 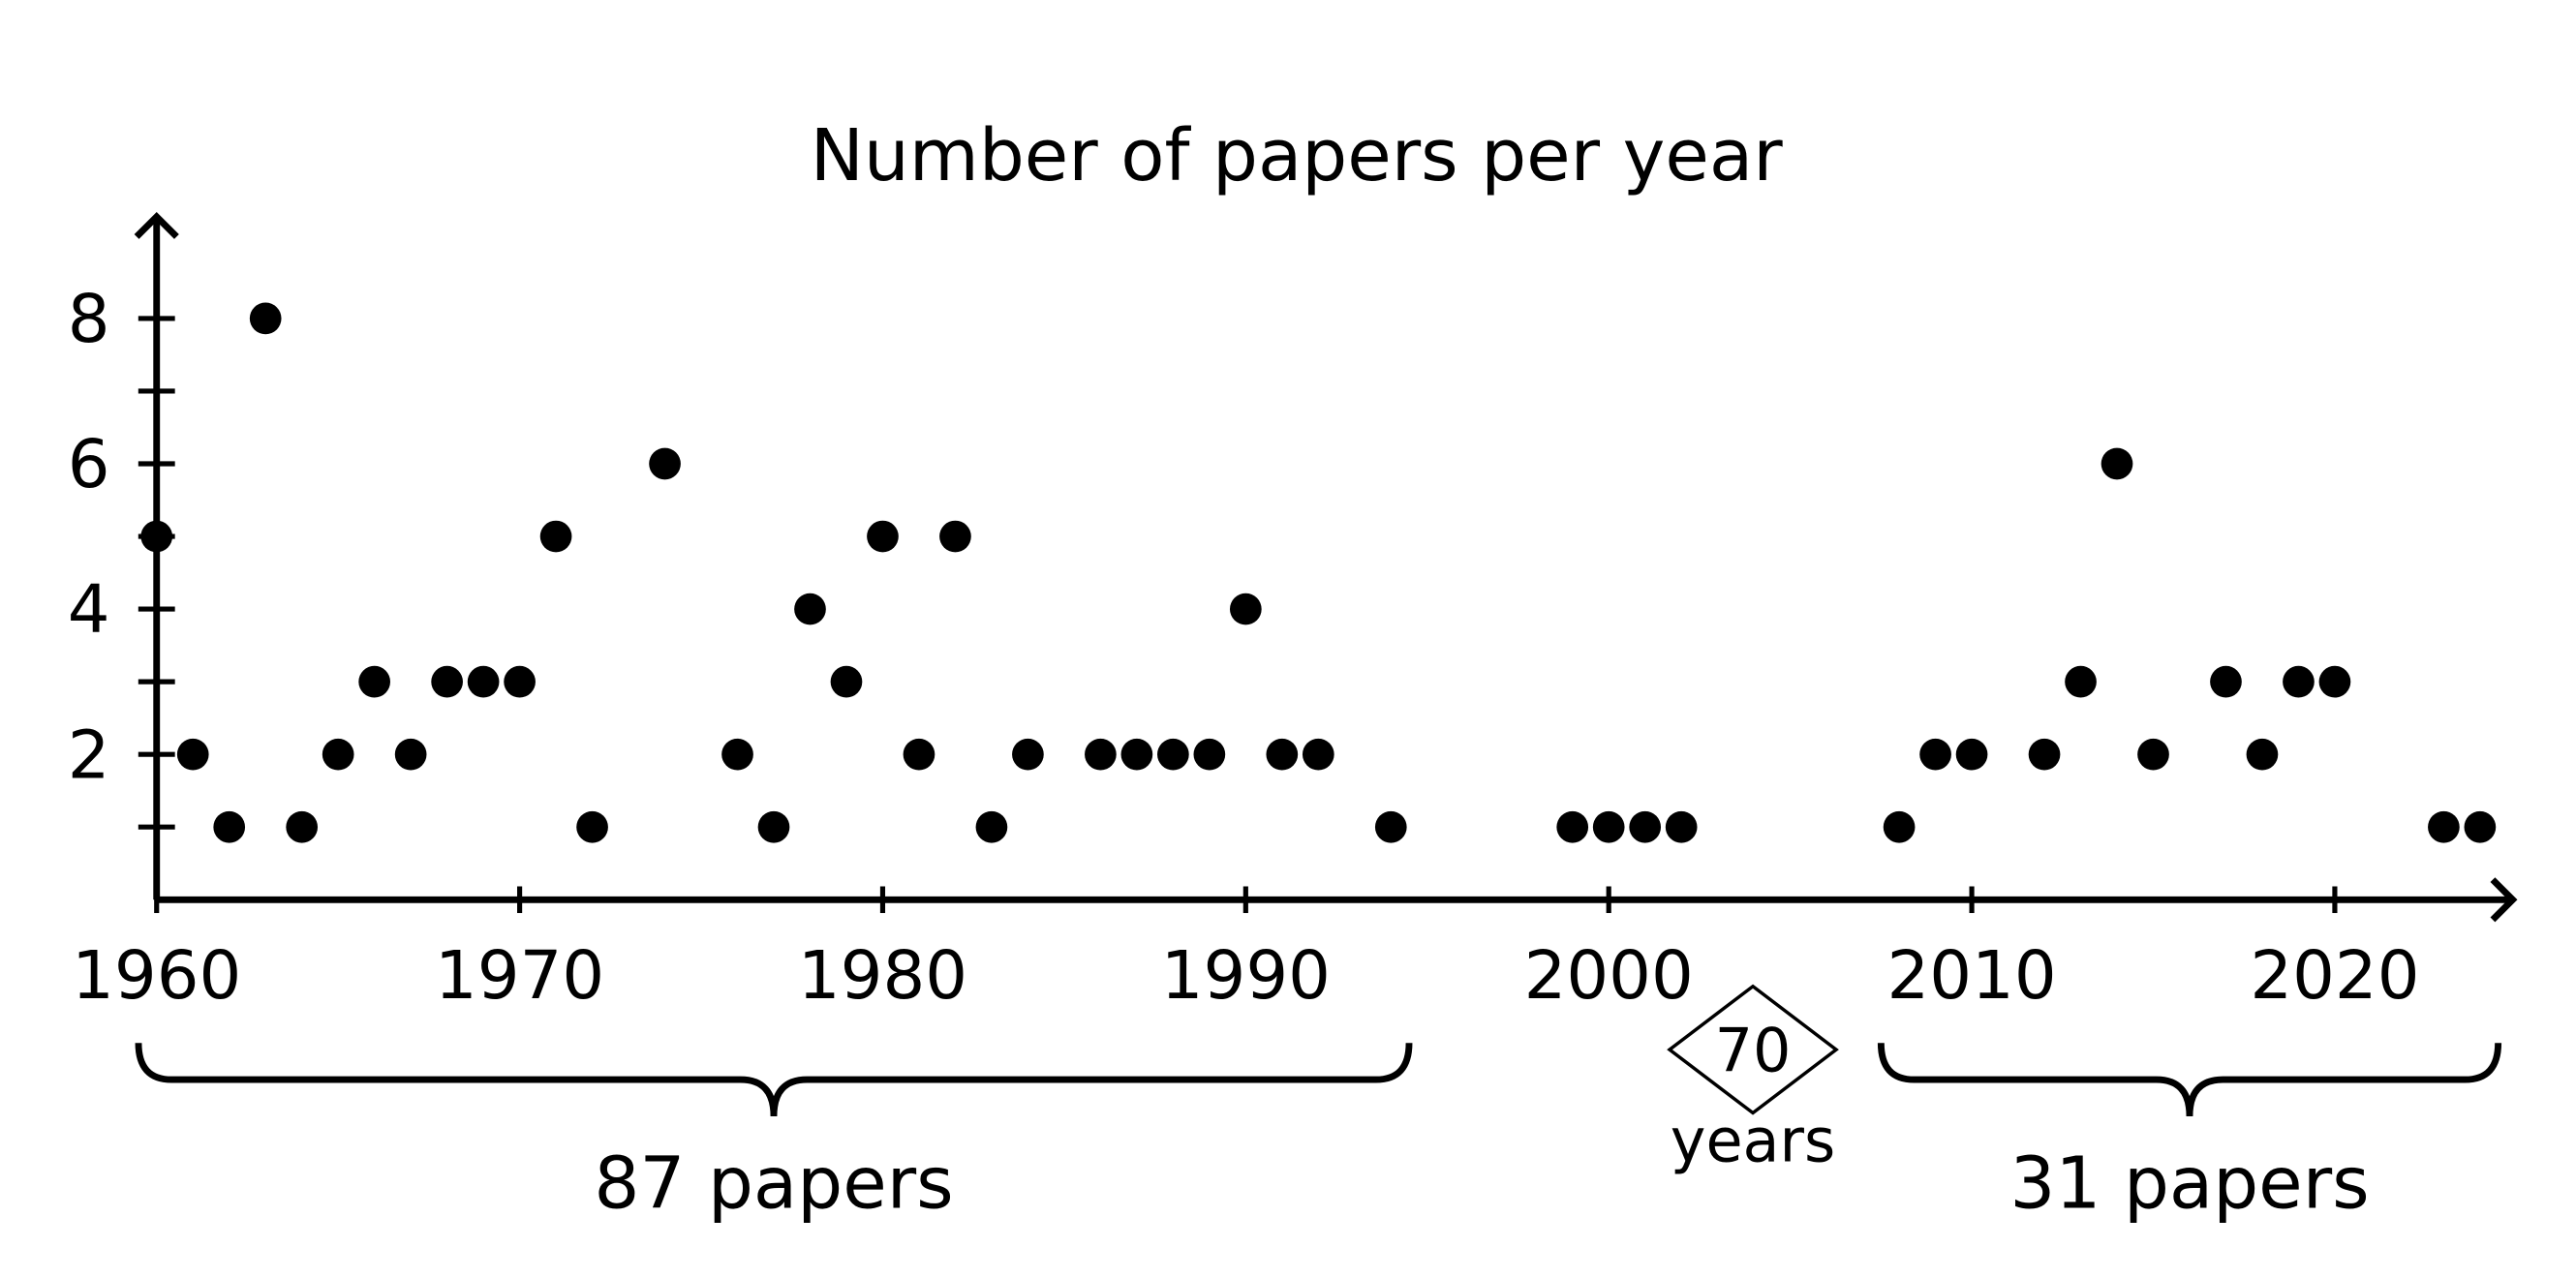 I want to click on gap-diamond, so click(x=1753, y=1049).